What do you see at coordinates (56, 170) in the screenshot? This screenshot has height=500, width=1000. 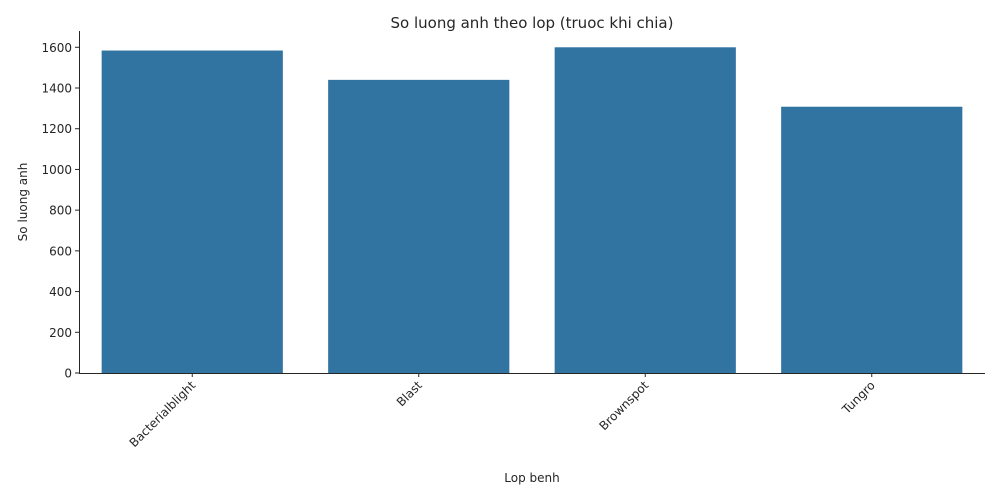 I see `y-tick-label: 1000` at bounding box center [56, 170].